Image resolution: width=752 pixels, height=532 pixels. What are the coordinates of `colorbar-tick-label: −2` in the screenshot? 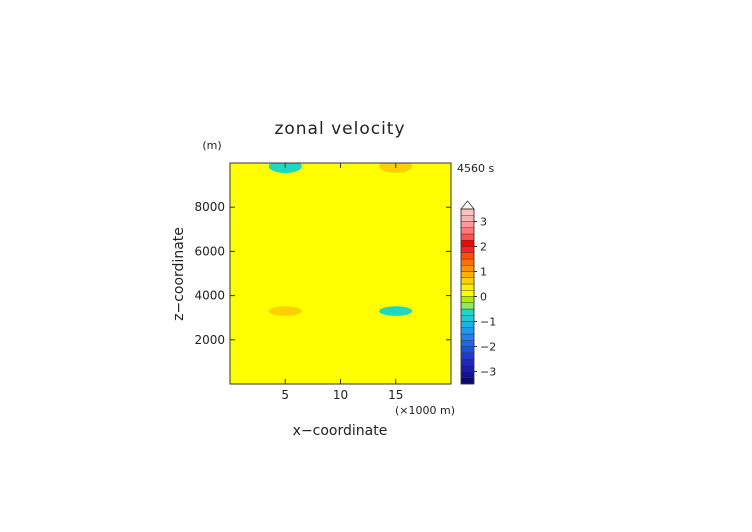 It's located at (488, 347).